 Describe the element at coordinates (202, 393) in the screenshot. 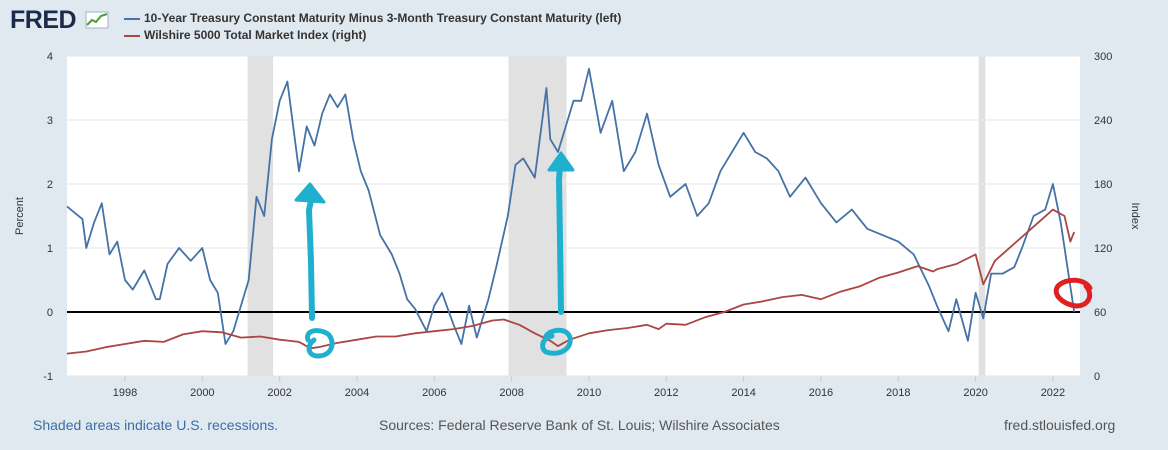

I see `x-tick-label: 2000` at that location.